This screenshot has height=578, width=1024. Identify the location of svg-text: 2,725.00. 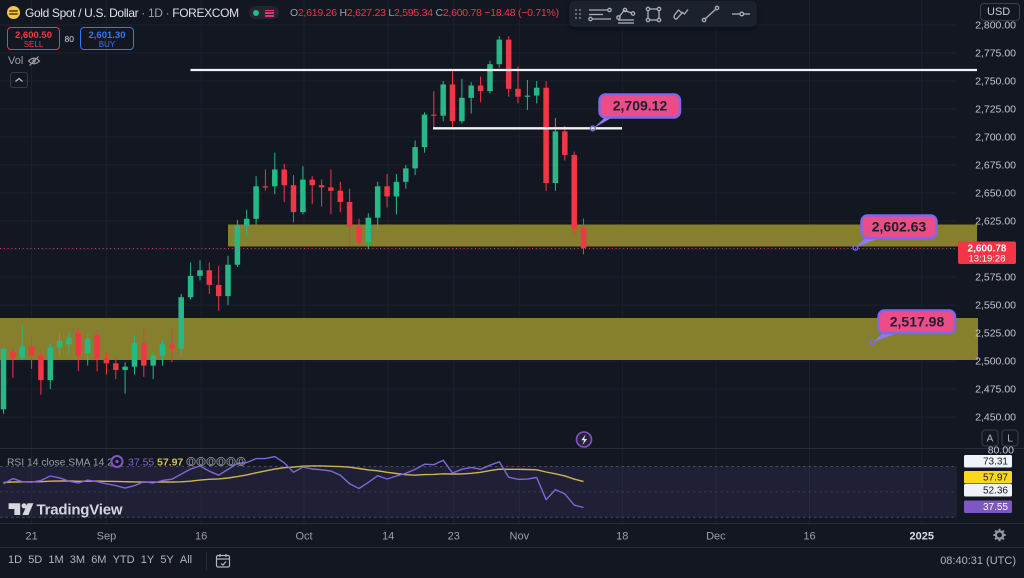
(995, 110).